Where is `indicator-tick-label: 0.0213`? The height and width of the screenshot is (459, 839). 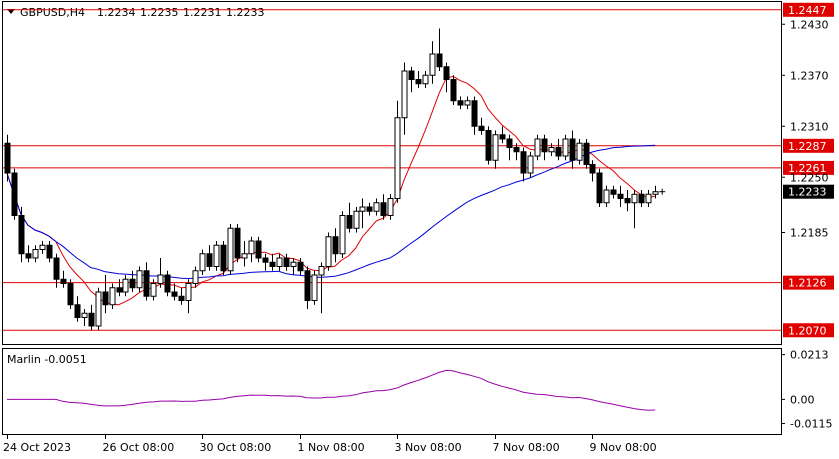
indicator-tick-label: 0.0213 is located at coordinates (809, 355).